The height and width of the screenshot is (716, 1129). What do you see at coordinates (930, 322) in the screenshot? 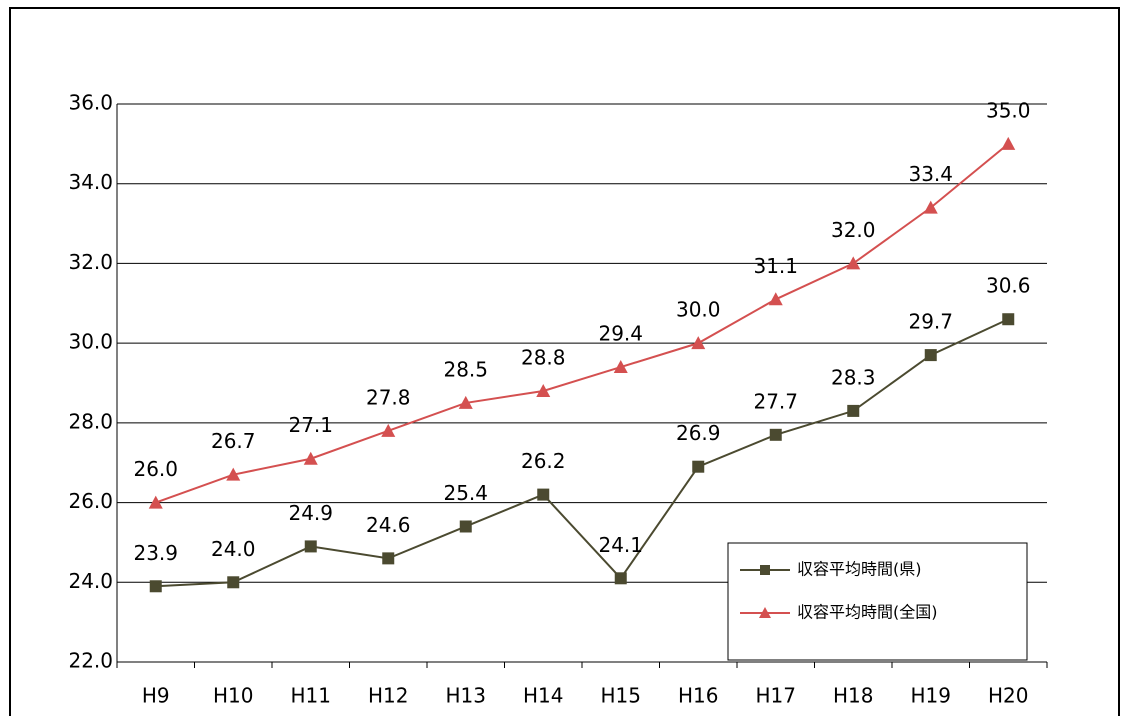
I see `data-label: 29.7` at bounding box center [930, 322].